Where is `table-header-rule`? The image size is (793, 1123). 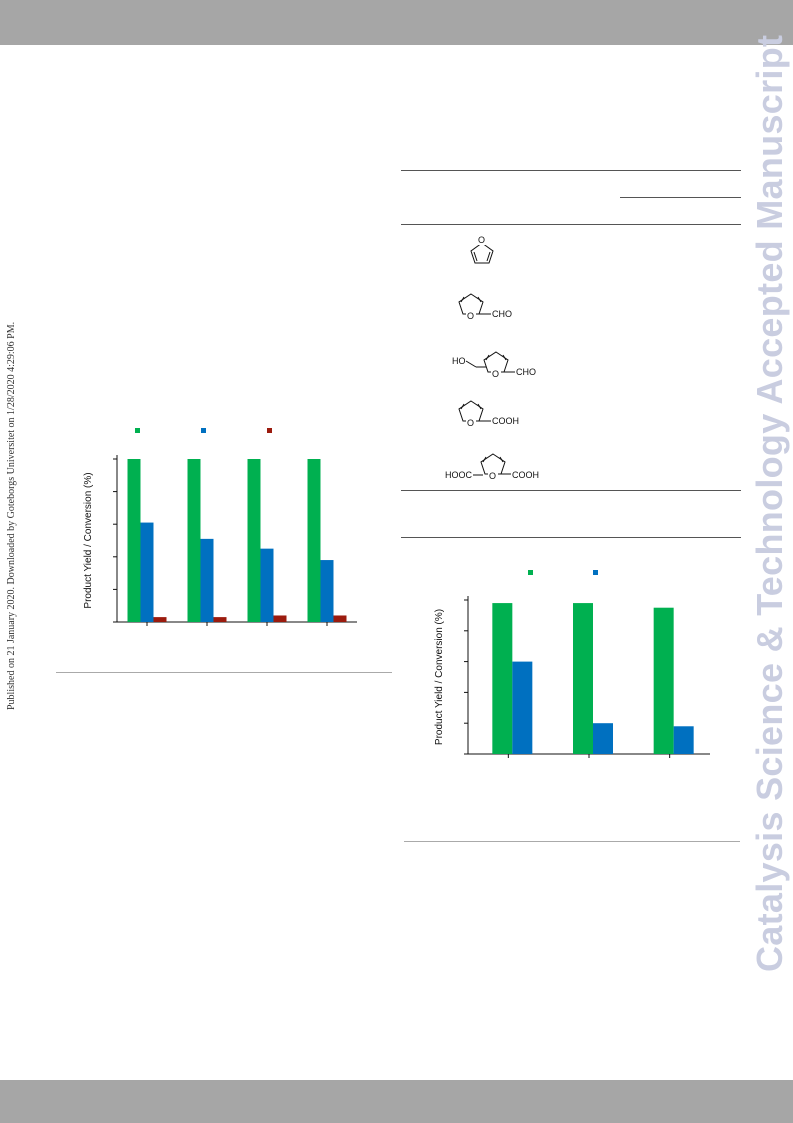
table-header-rule is located at coordinates (571, 224).